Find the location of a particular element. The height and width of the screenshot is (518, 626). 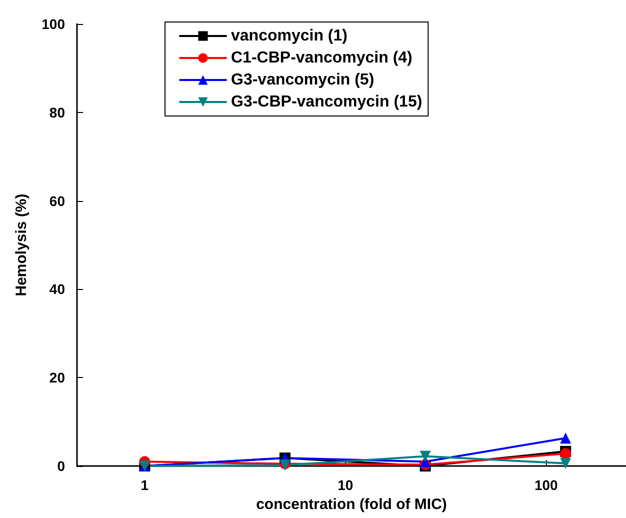

y-tick-label: 60 is located at coordinates (57, 200).